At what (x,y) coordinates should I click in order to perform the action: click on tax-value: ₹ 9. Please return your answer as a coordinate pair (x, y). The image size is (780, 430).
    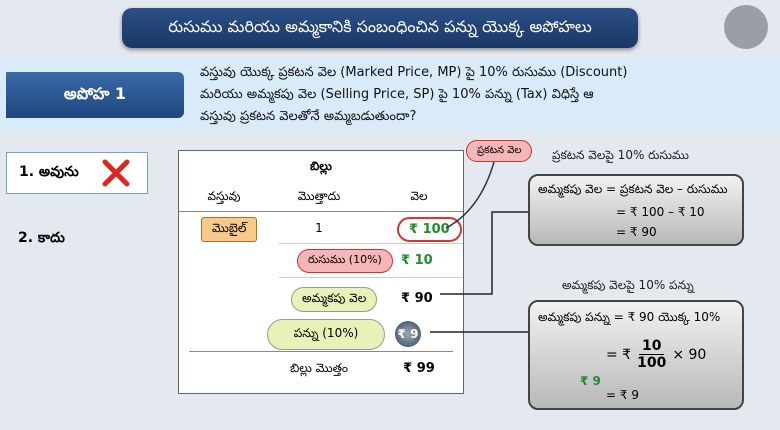
    Looking at the image, I should click on (408, 334).